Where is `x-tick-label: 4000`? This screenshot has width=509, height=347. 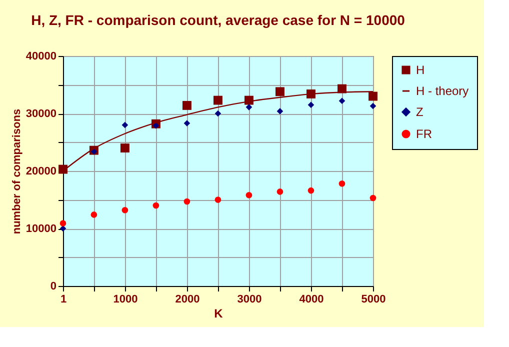
x-tick-label: 4000 is located at coordinates (311, 300).